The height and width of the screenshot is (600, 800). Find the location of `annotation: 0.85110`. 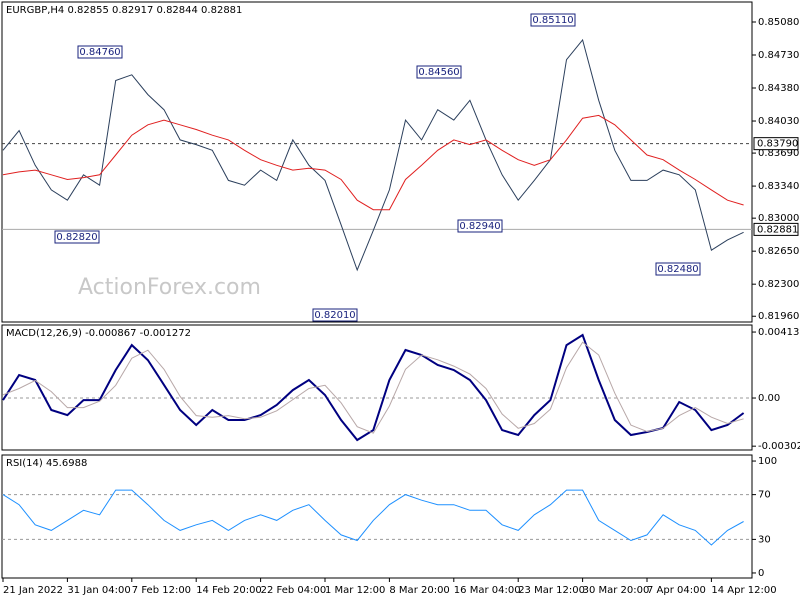

annotation: 0.85110 is located at coordinates (552, 20).